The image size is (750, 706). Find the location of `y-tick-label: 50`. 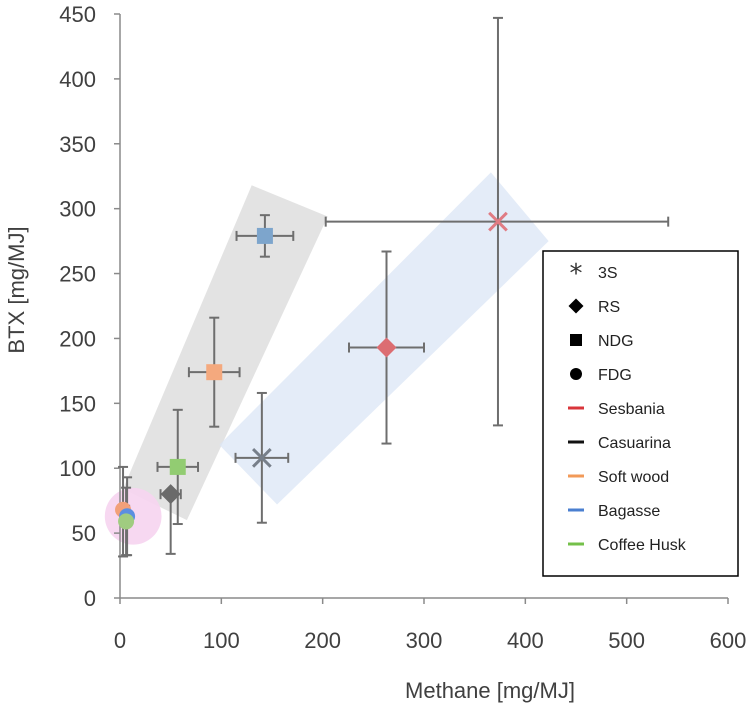

y-tick-label: 50 is located at coordinates (84, 533).